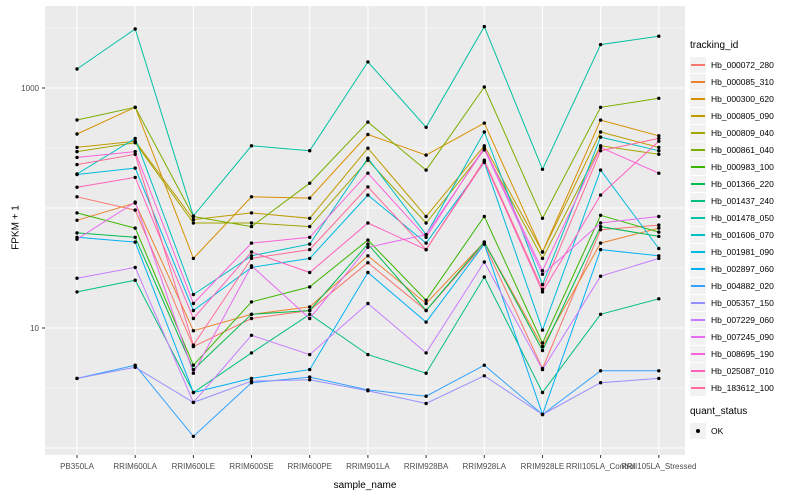  What do you see at coordinates (742, 353) in the screenshot?
I see `legend-item-label: Hb_008695_190` at bounding box center [742, 353].